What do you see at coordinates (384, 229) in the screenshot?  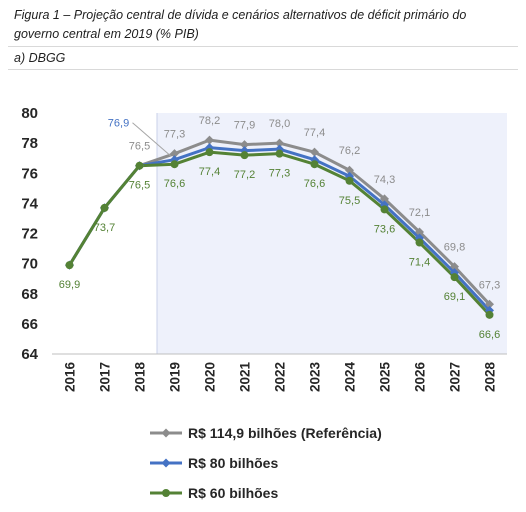 I see `series-3-data-label: 73,6` at bounding box center [384, 229].